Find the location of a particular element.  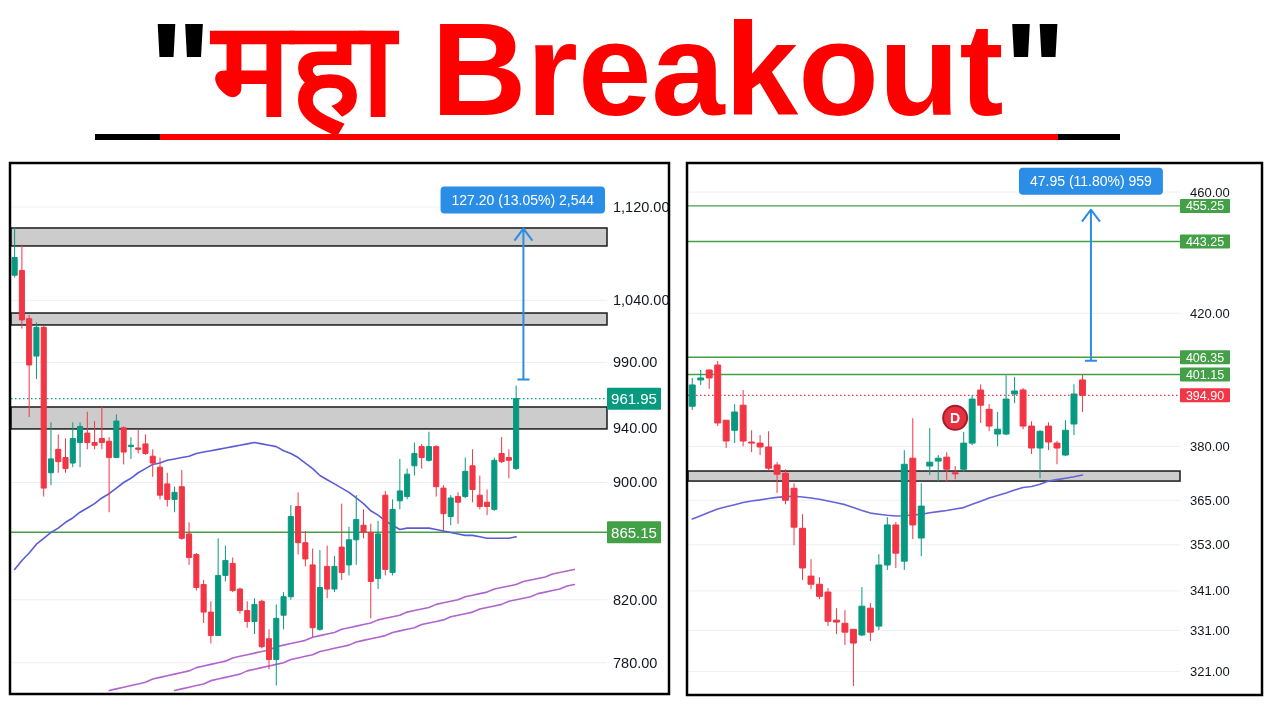

ref-line-label: 443.25 is located at coordinates (1205, 242).